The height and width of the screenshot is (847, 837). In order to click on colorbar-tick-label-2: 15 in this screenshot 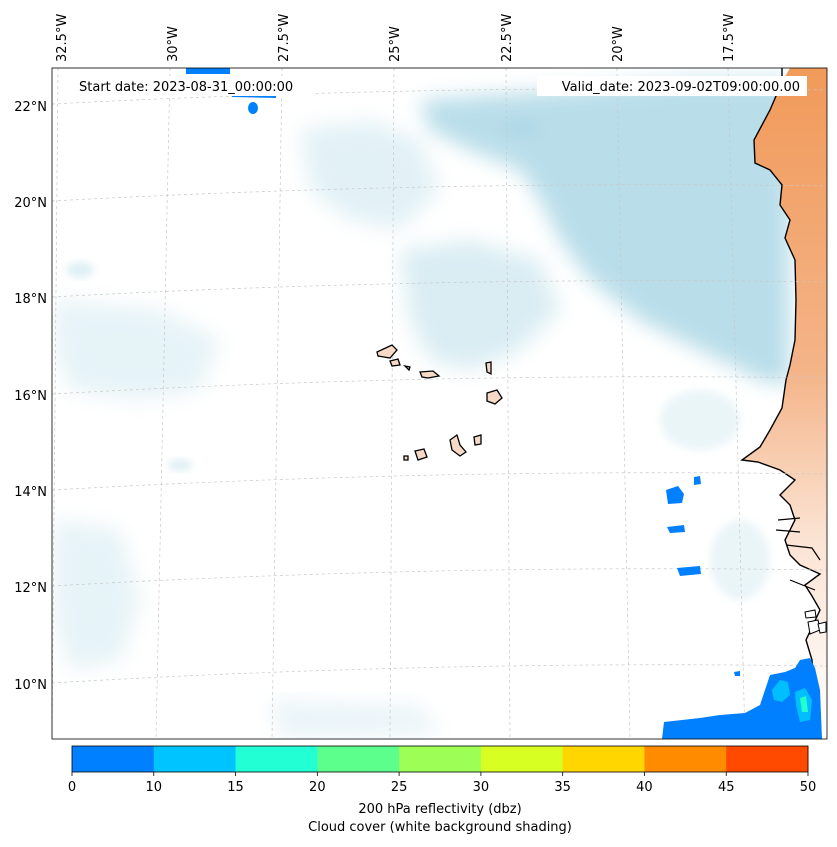, I will do `click(235, 787)`.